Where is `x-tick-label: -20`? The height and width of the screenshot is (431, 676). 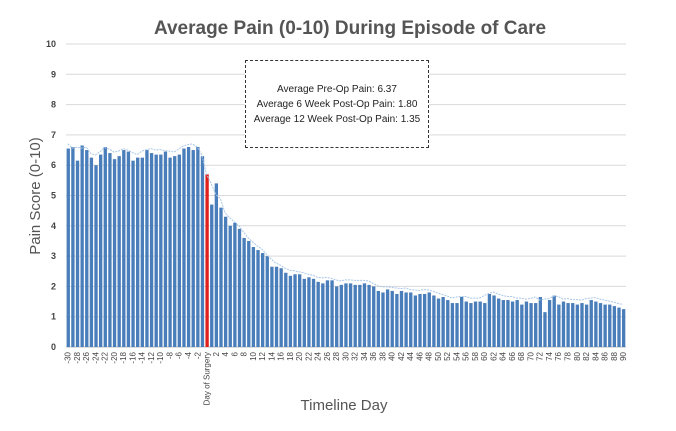 x-tick-label: -20 is located at coordinates (114, 357).